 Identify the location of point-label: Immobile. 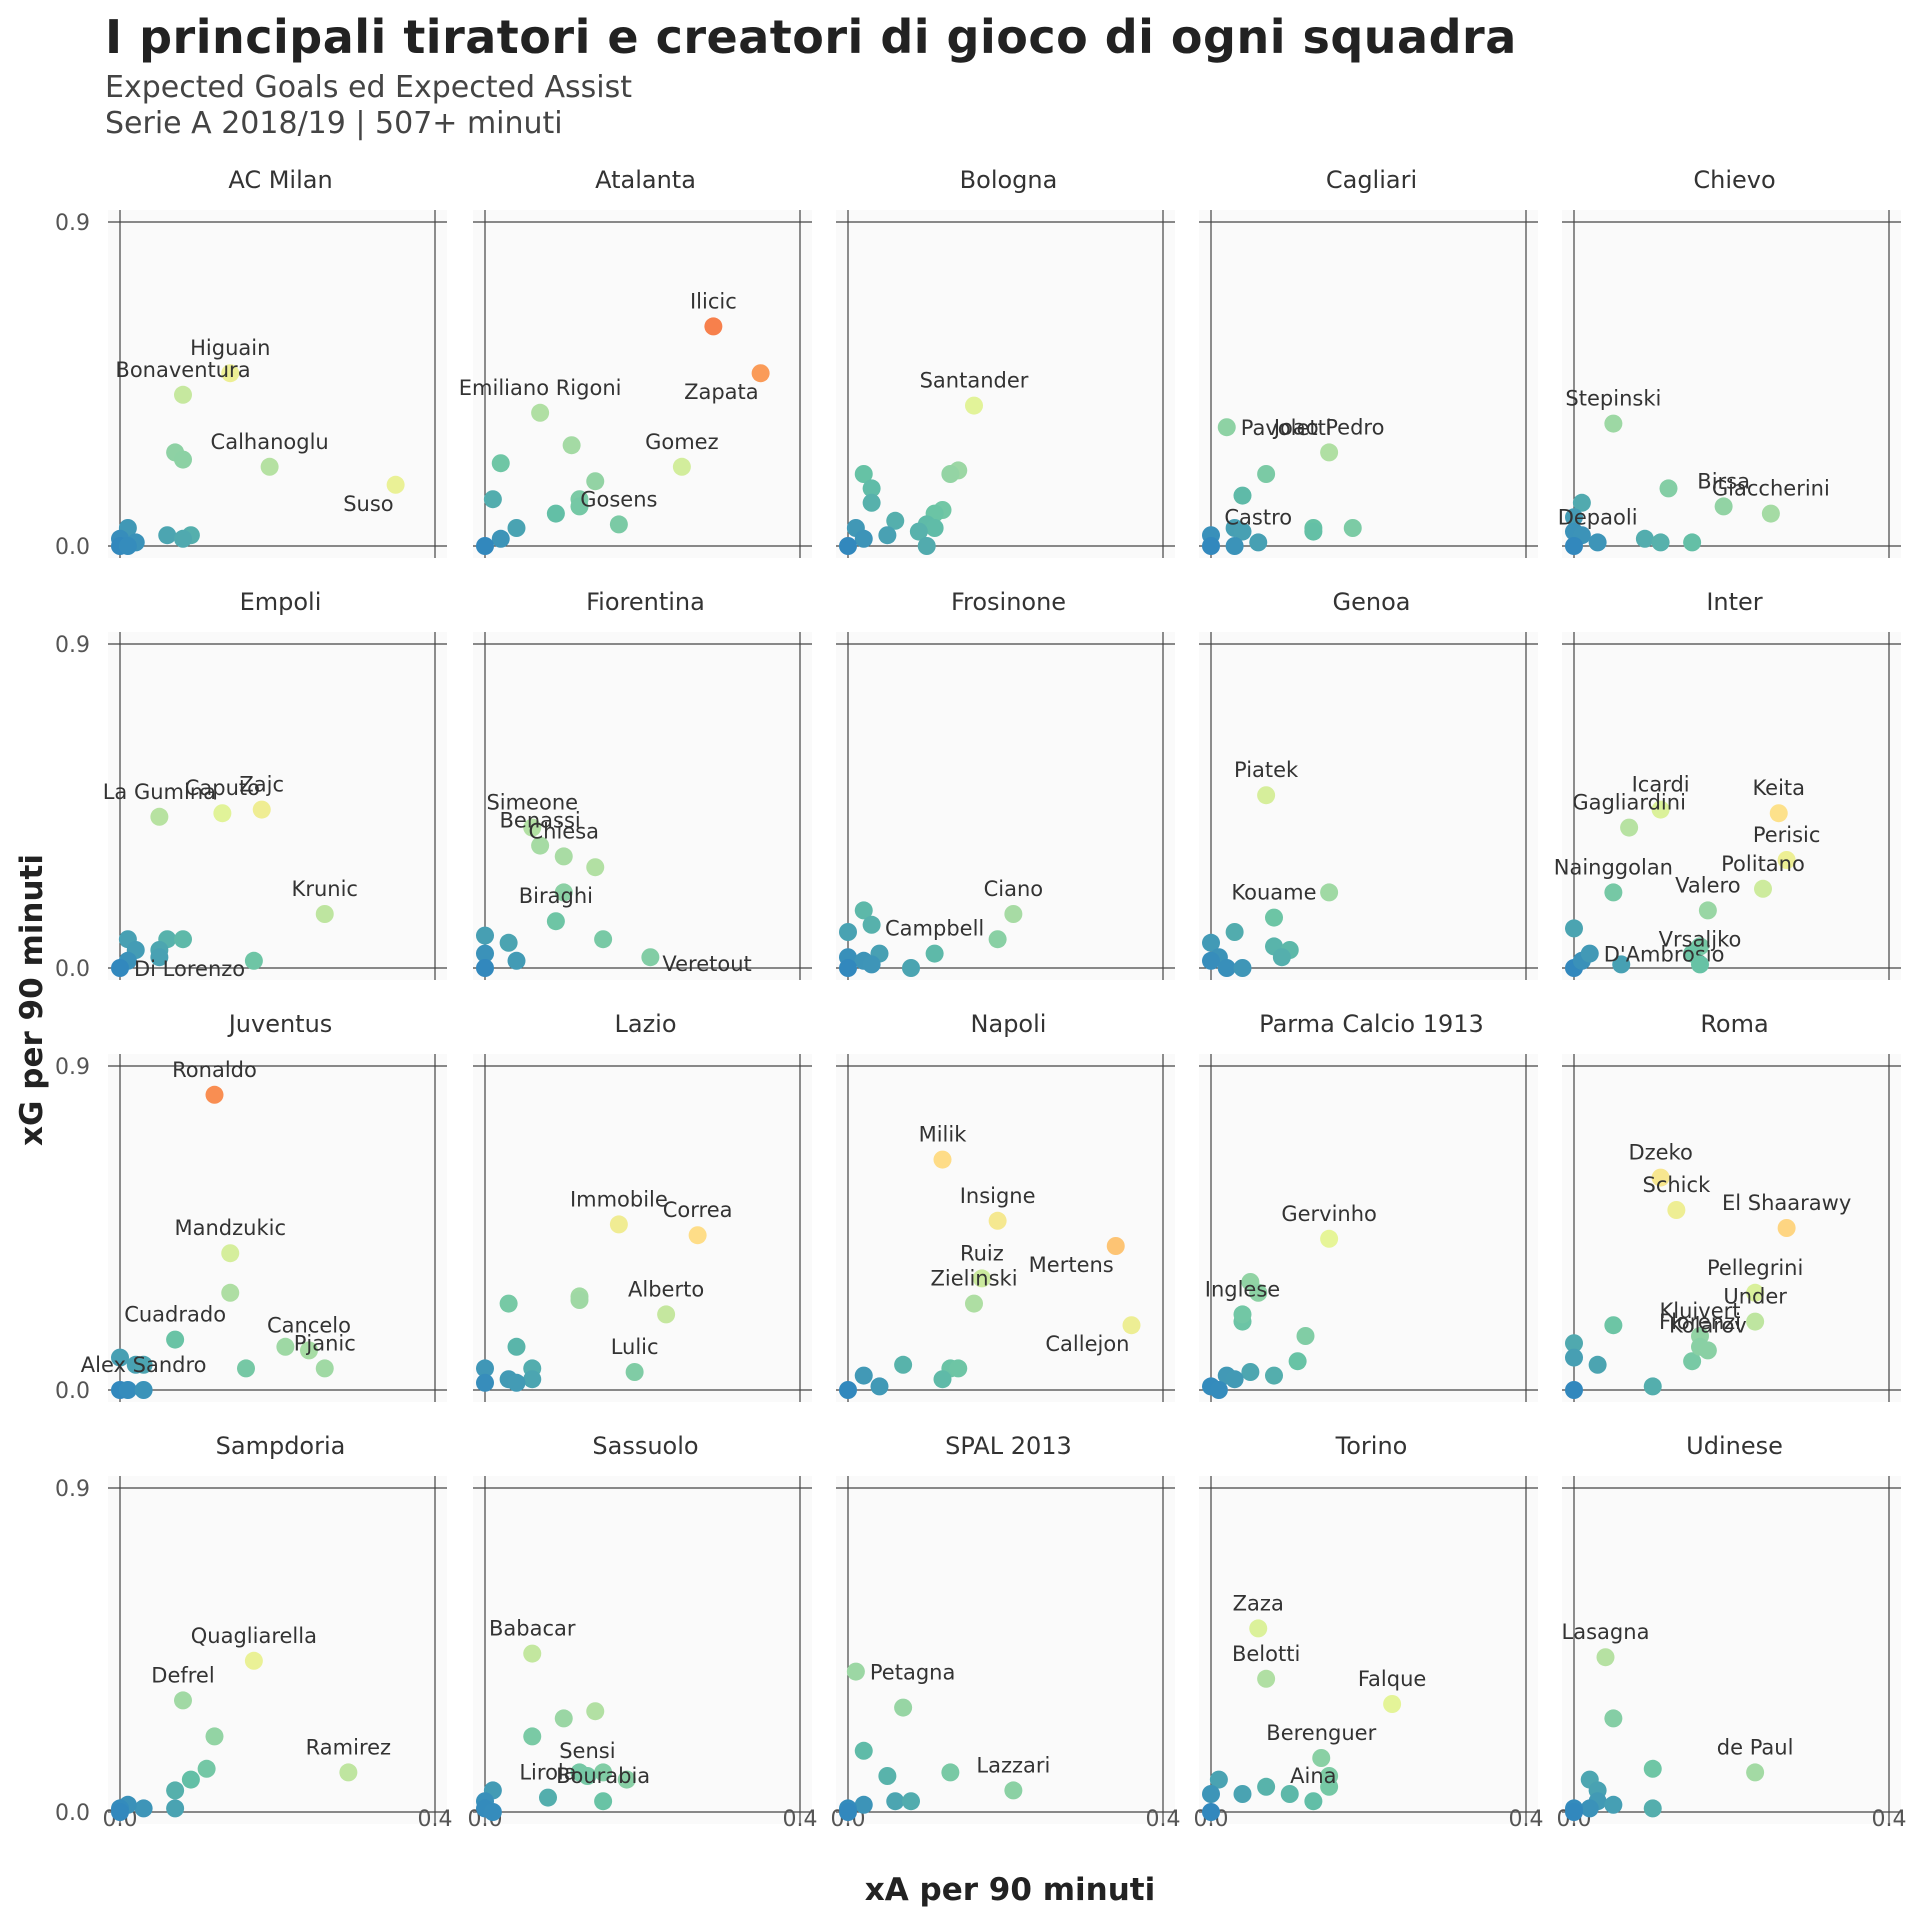
(619, 1199).